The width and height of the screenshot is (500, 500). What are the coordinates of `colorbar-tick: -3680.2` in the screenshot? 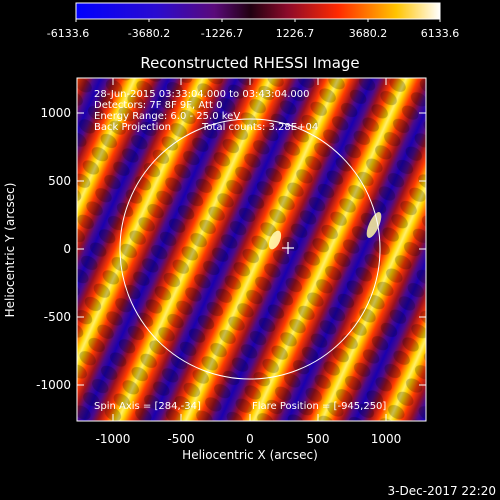 It's located at (149, 33).